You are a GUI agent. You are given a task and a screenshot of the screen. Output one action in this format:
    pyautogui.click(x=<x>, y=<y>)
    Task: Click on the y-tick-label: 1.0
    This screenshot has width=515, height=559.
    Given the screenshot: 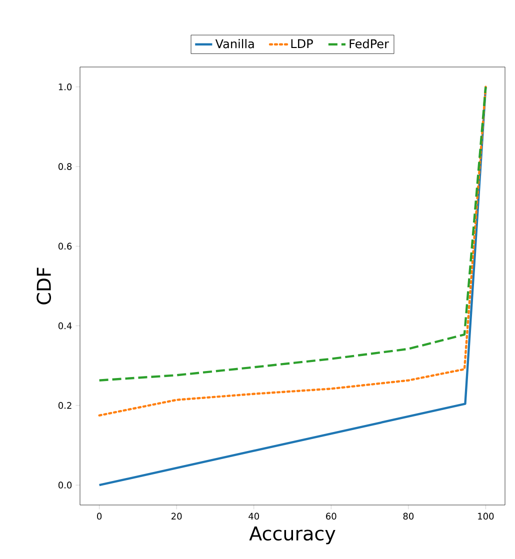 What is the action you would take?
    pyautogui.click(x=65, y=87)
    